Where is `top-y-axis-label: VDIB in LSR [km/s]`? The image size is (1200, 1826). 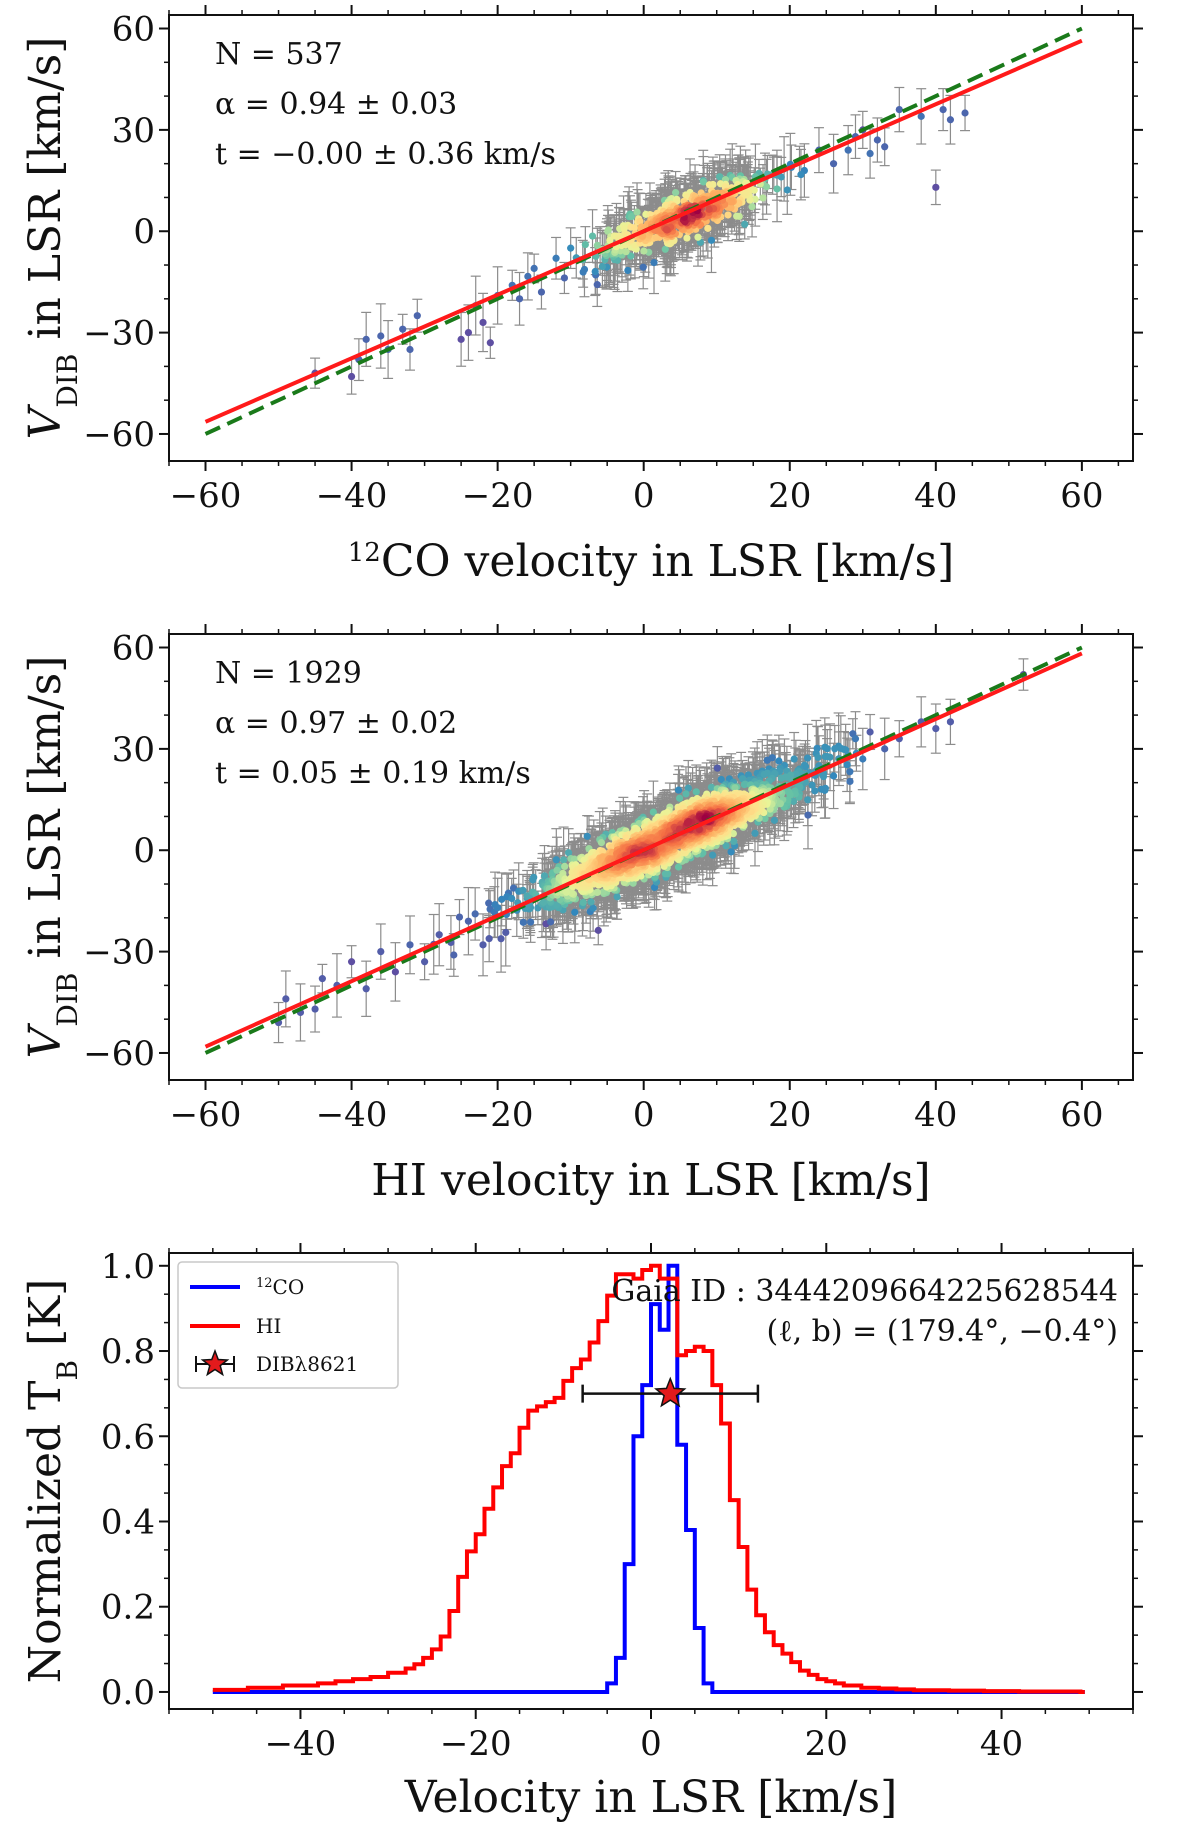
top-y-axis-label: VDIB in LSR [km/s] is located at coordinates (52, 238).